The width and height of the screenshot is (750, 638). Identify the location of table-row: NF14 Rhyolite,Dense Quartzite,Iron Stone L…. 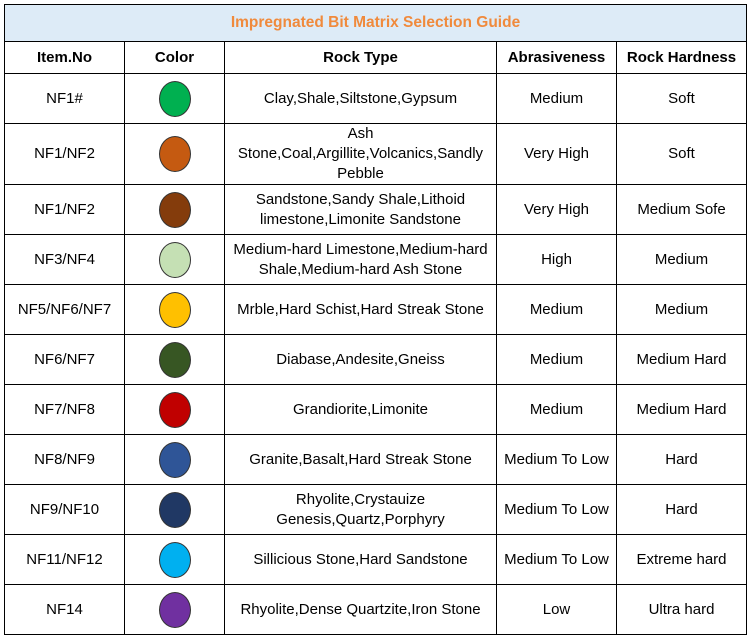
(376, 609).